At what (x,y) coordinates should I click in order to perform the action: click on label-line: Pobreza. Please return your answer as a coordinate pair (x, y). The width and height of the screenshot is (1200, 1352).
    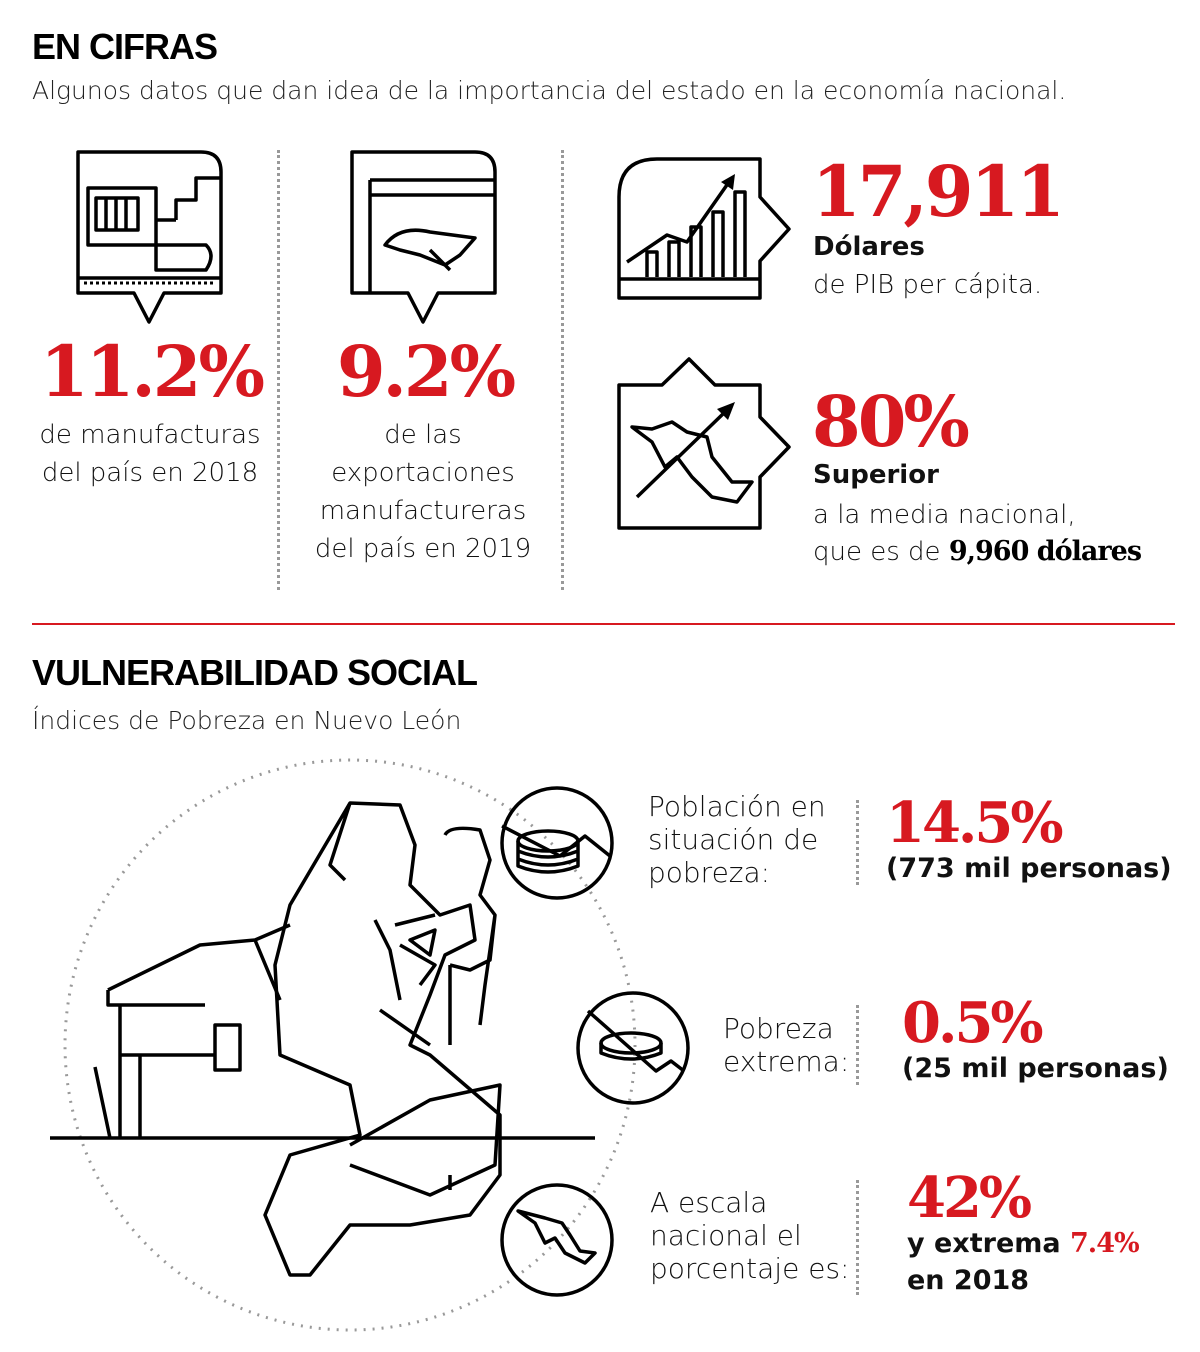
    Looking at the image, I should click on (778, 1028).